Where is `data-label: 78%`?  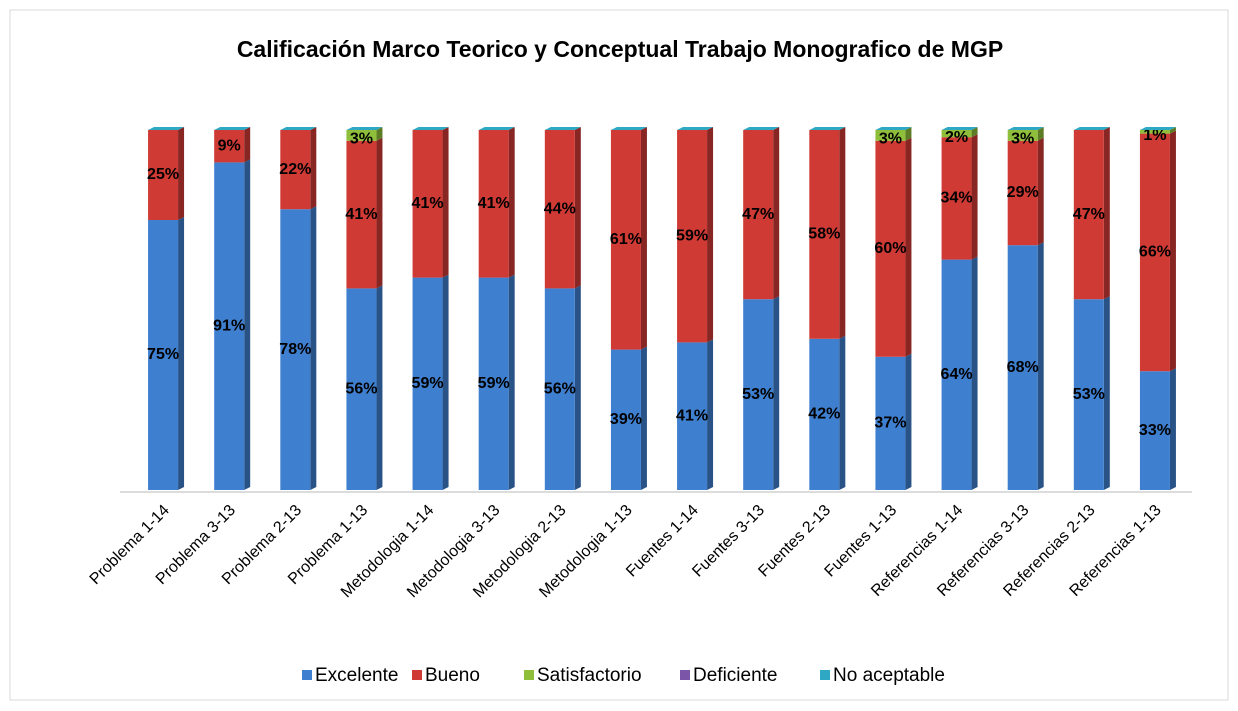 data-label: 78% is located at coordinates (295, 349).